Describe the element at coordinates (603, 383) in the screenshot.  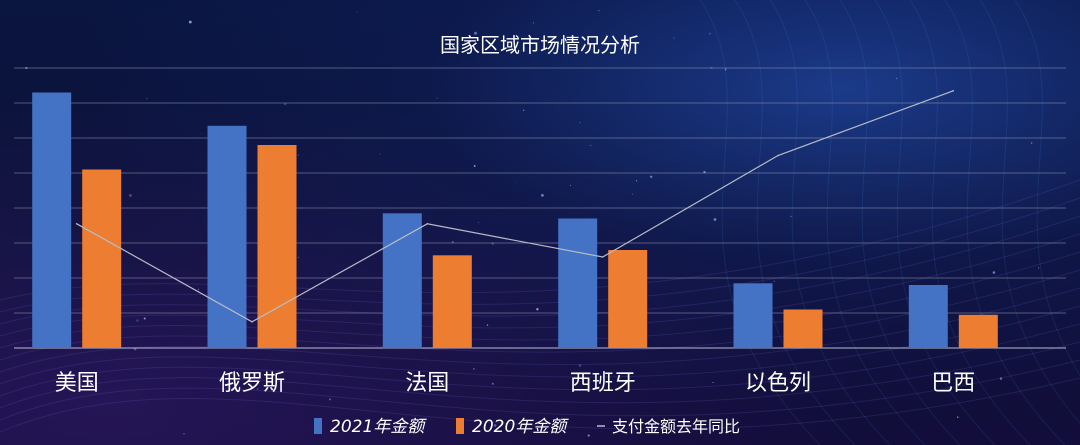
I see `category-label-3: 西班牙` at that location.